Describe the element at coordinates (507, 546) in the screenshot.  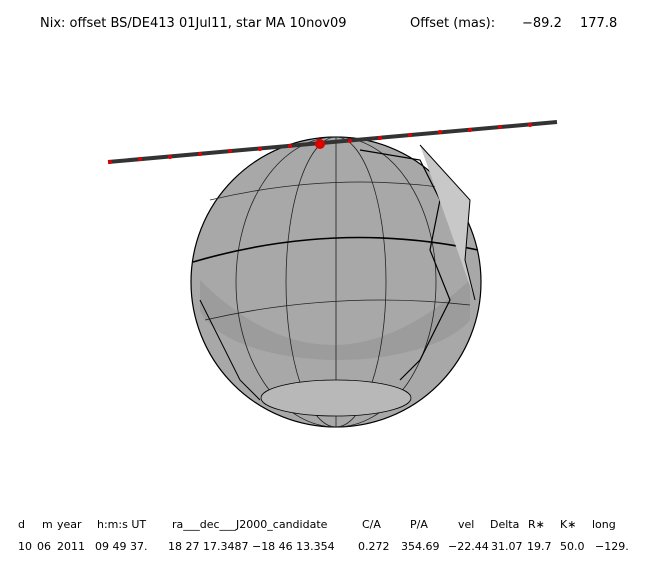
I see `cell: 31.07` at that location.